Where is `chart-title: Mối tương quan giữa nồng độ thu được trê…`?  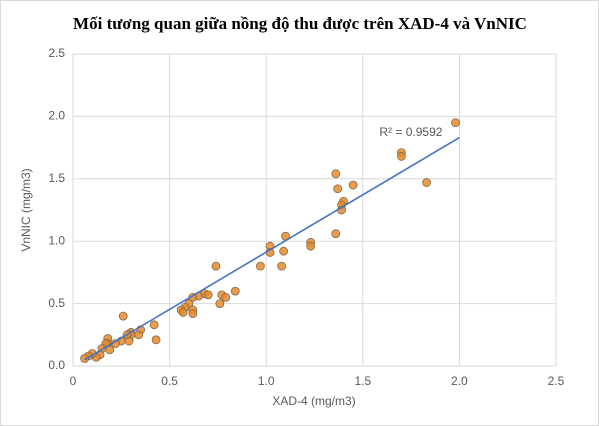 chart-title: Mối tương quan giữa nồng độ thu được trê… is located at coordinates (300, 23).